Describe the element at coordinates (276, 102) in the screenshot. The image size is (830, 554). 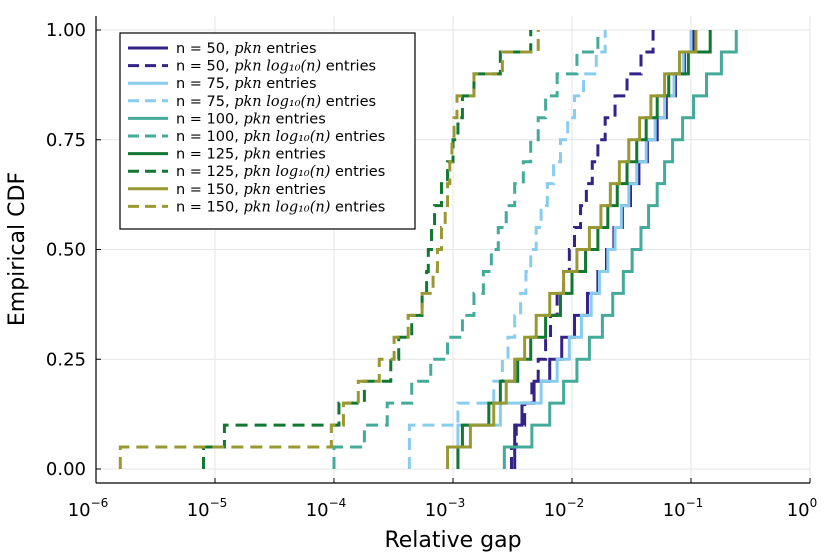
I see `legend-label-4: n = 75, pkn log₁₀(n) entries` at that location.